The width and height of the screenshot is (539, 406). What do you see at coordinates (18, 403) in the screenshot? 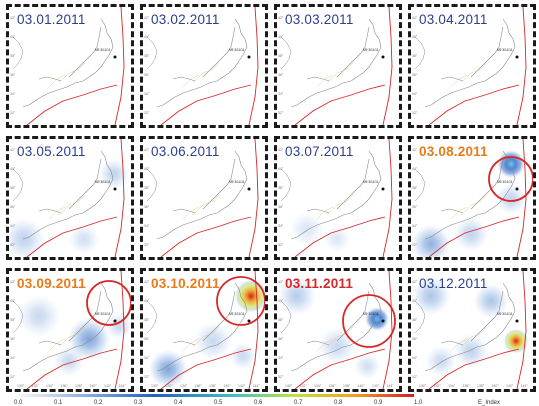
I see `colorbar-tick-label: 0.0` at bounding box center [18, 403].